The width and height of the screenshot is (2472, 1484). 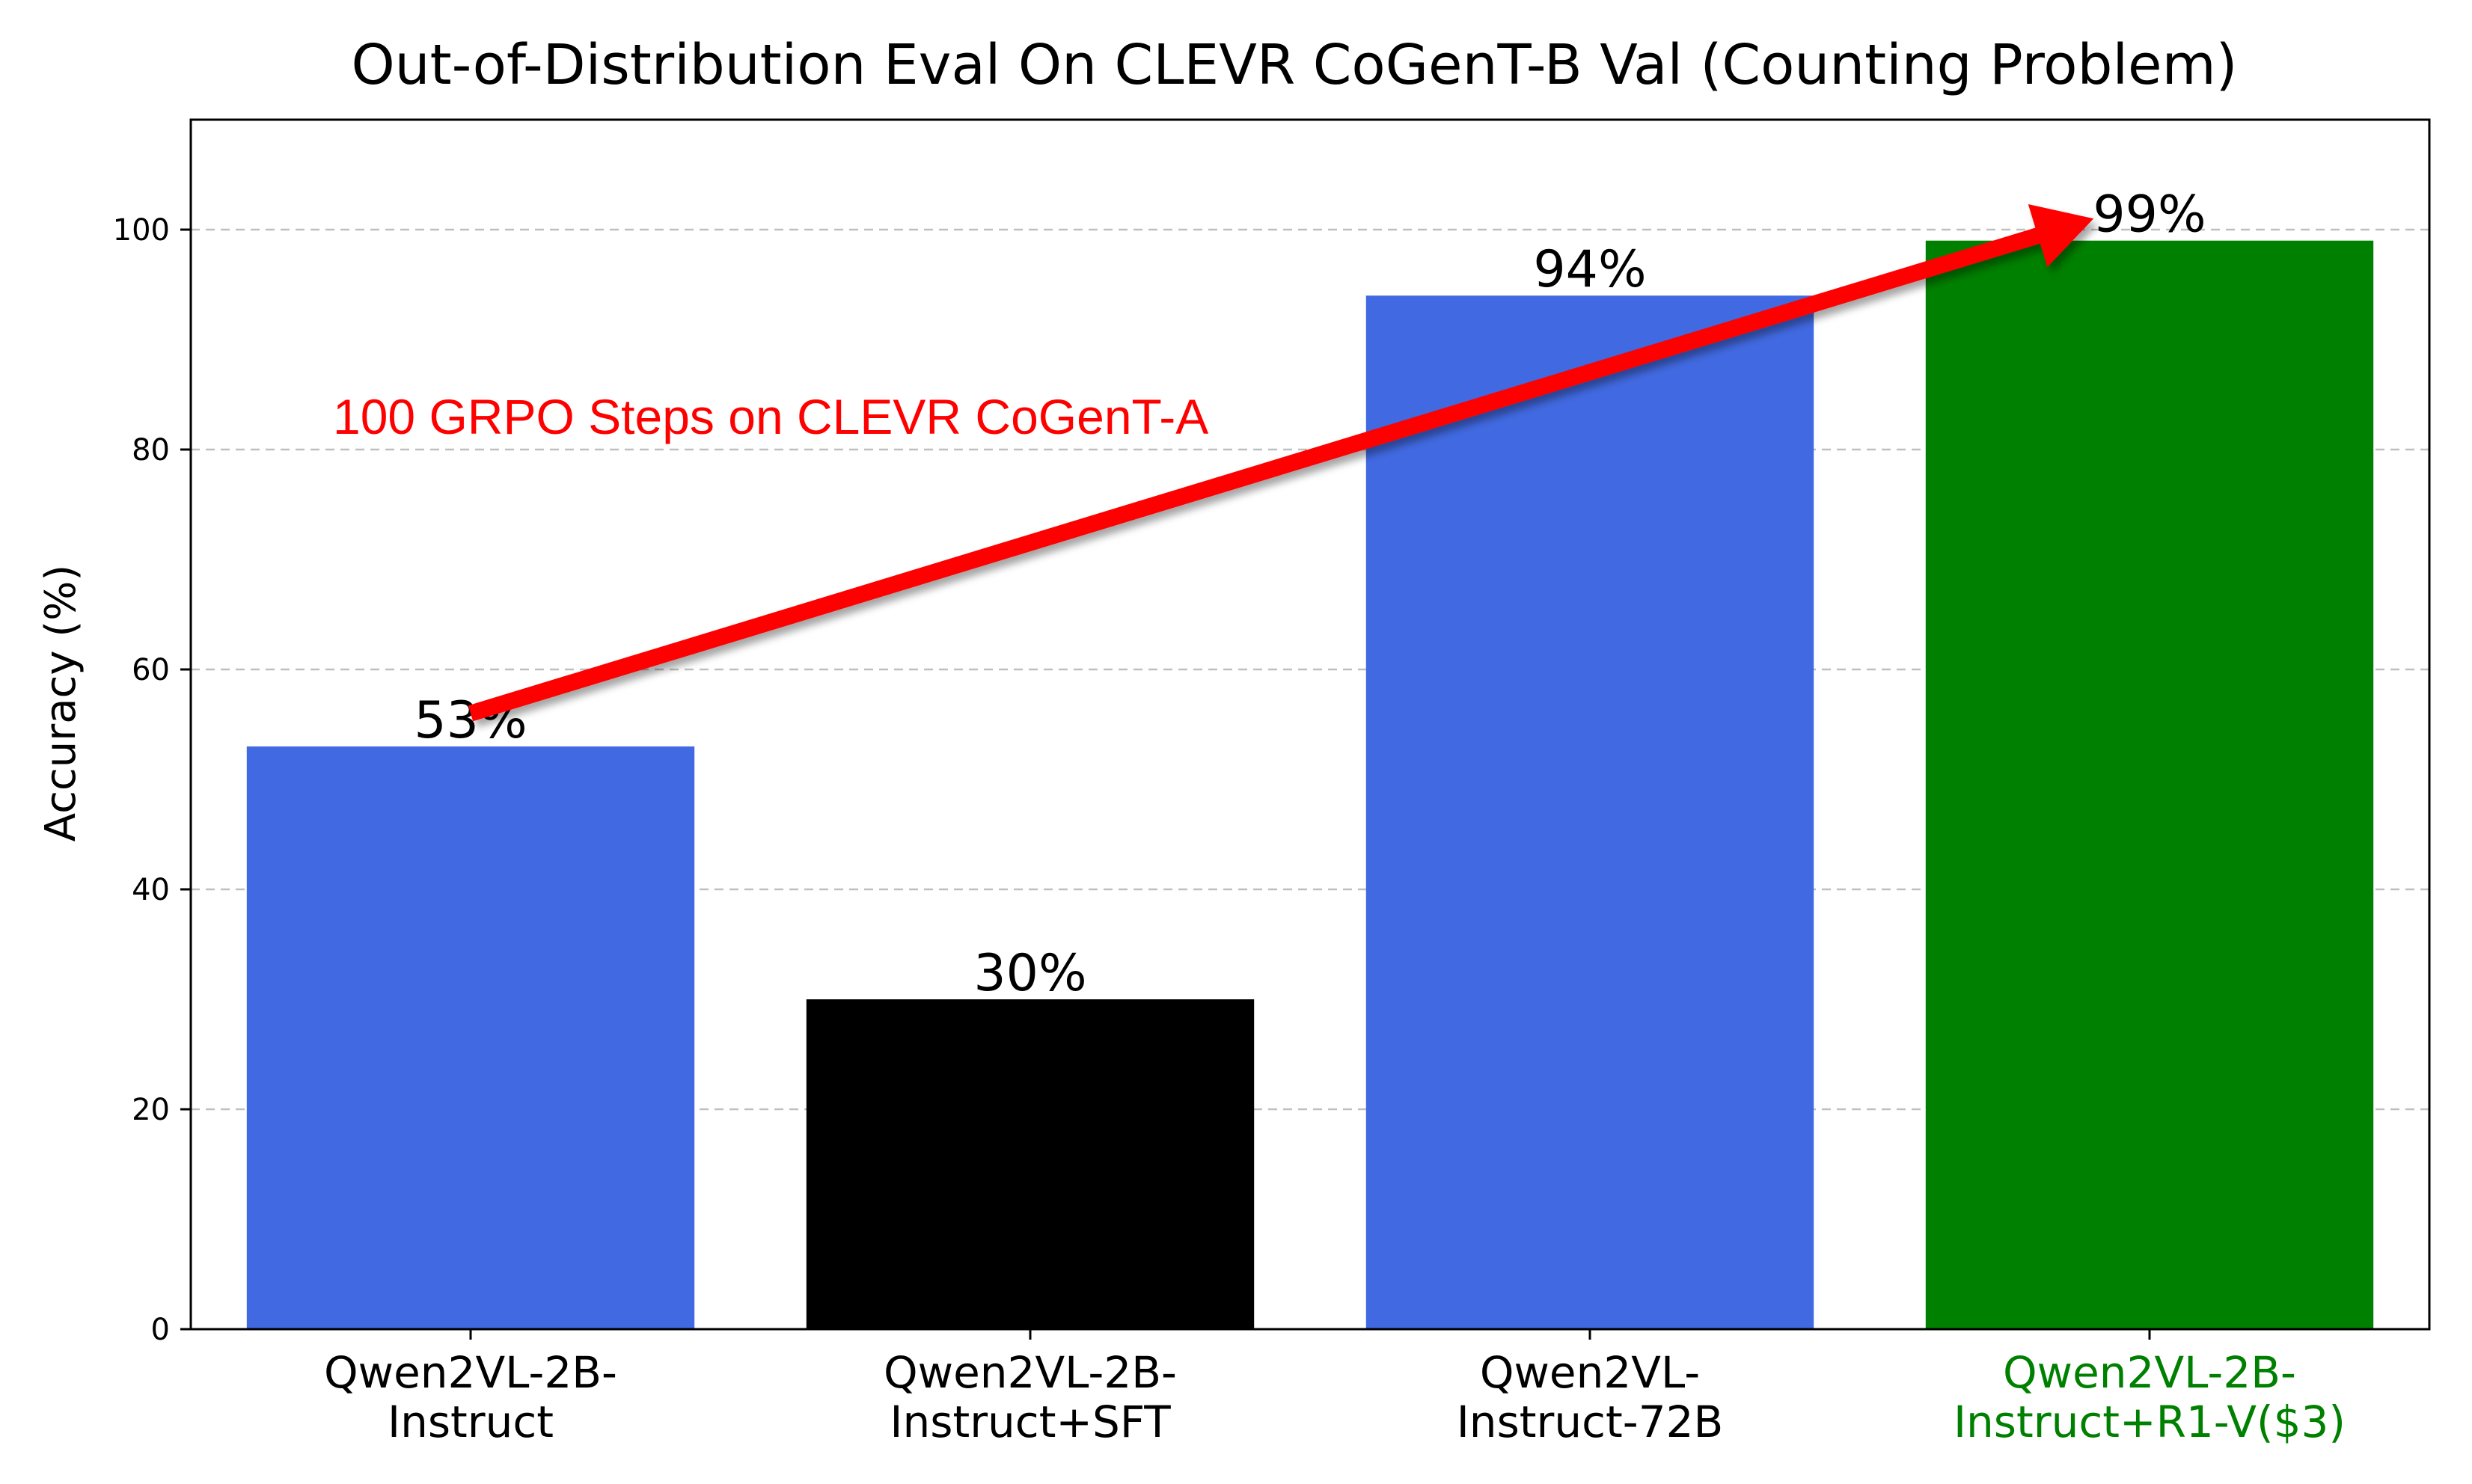 What do you see at coordinates (151, 450) in the screenshot?
I see `y-tick-label: 80` at bounding box center [151, 450].